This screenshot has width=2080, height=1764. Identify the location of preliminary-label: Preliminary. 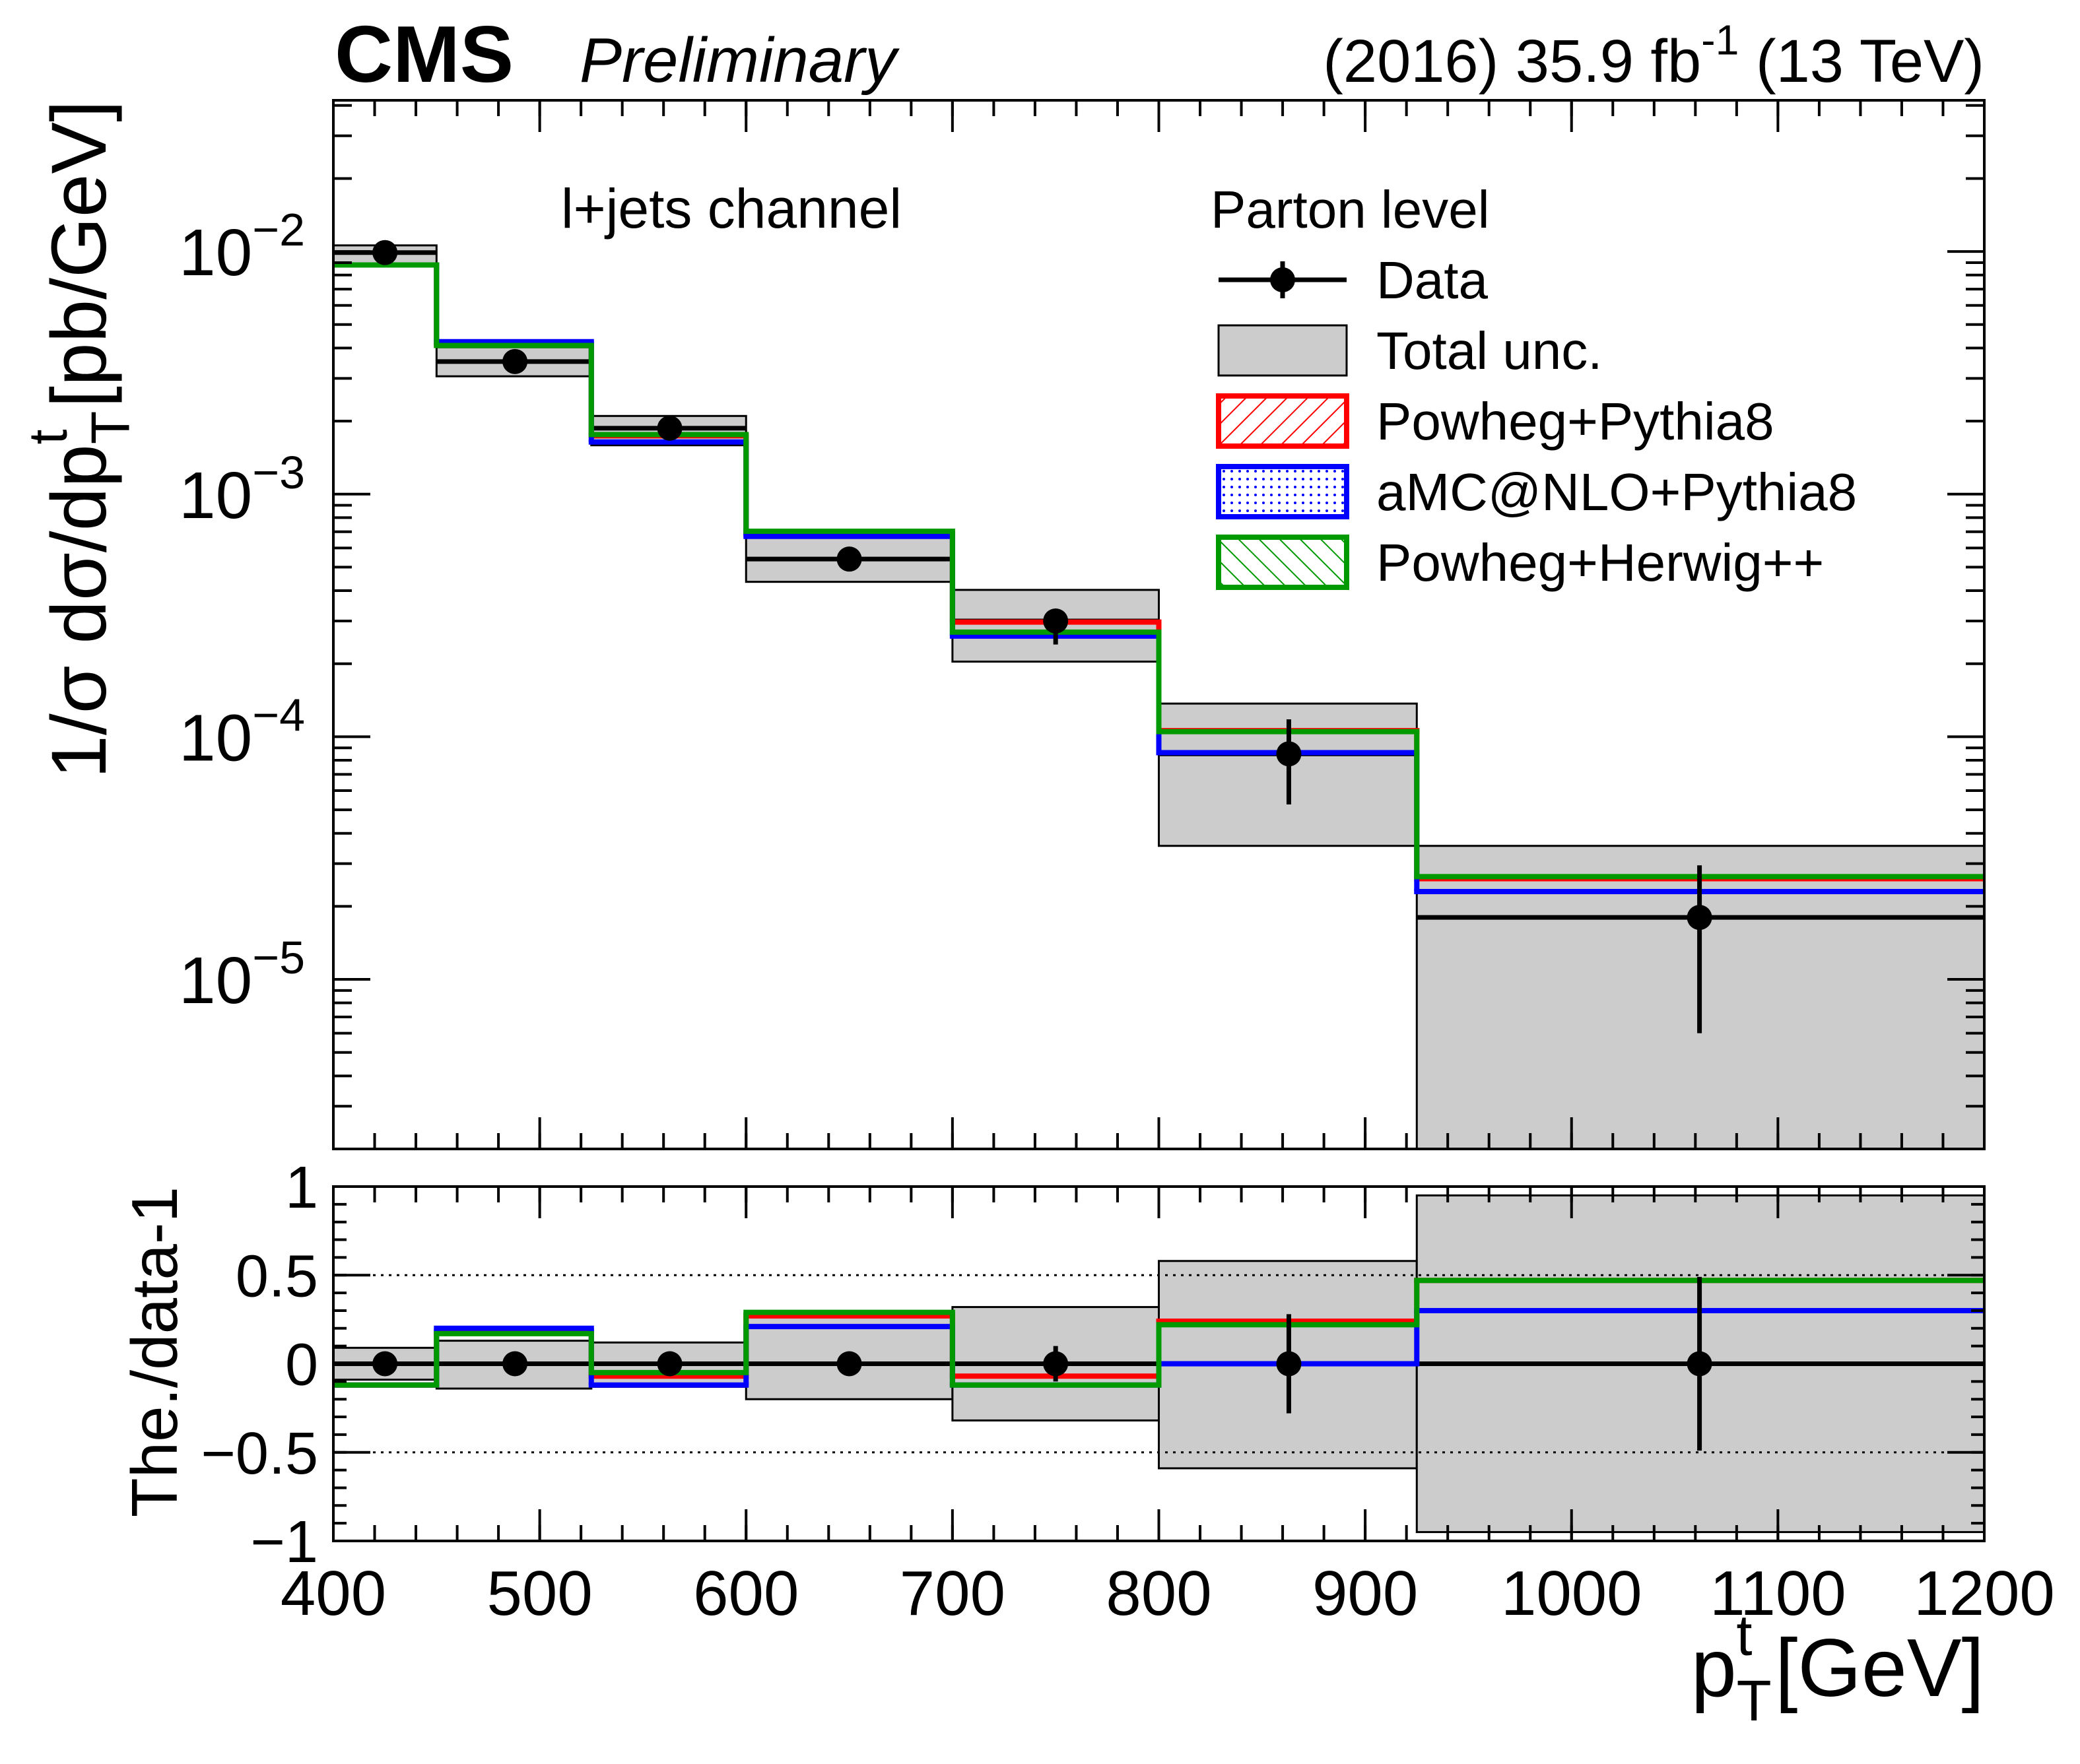
(740, 60).